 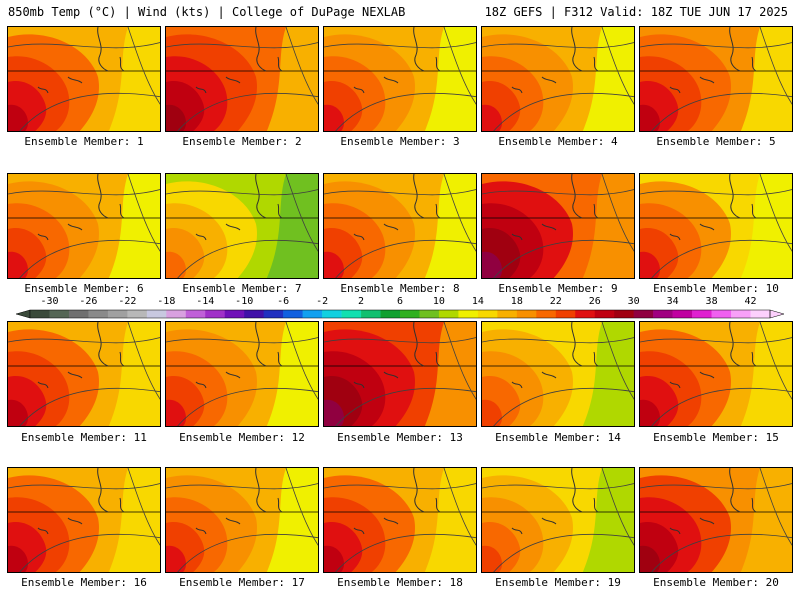 I want to click on ensemble-member-label: Ensemble Member: 8, so click(x=400, y=288).